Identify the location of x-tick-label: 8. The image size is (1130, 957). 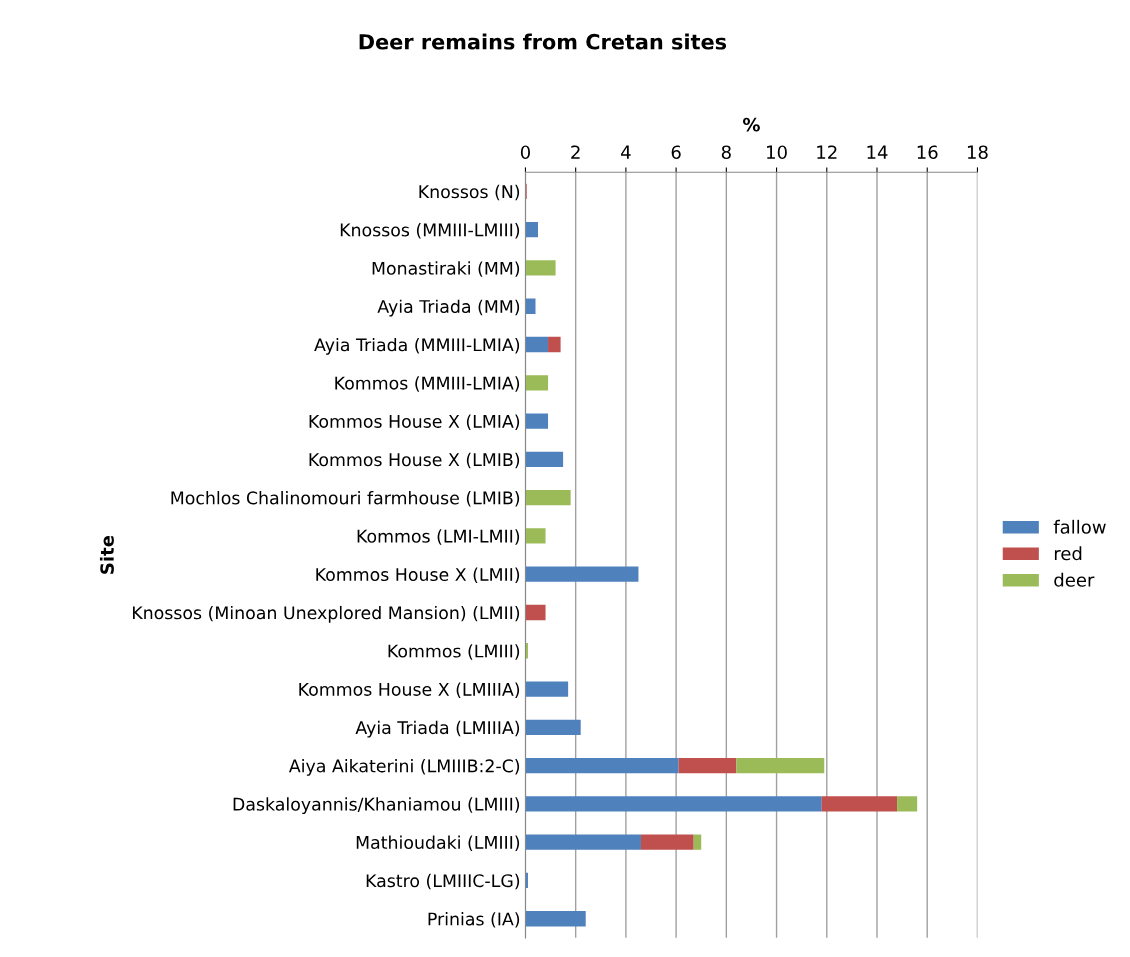
(726, 152).